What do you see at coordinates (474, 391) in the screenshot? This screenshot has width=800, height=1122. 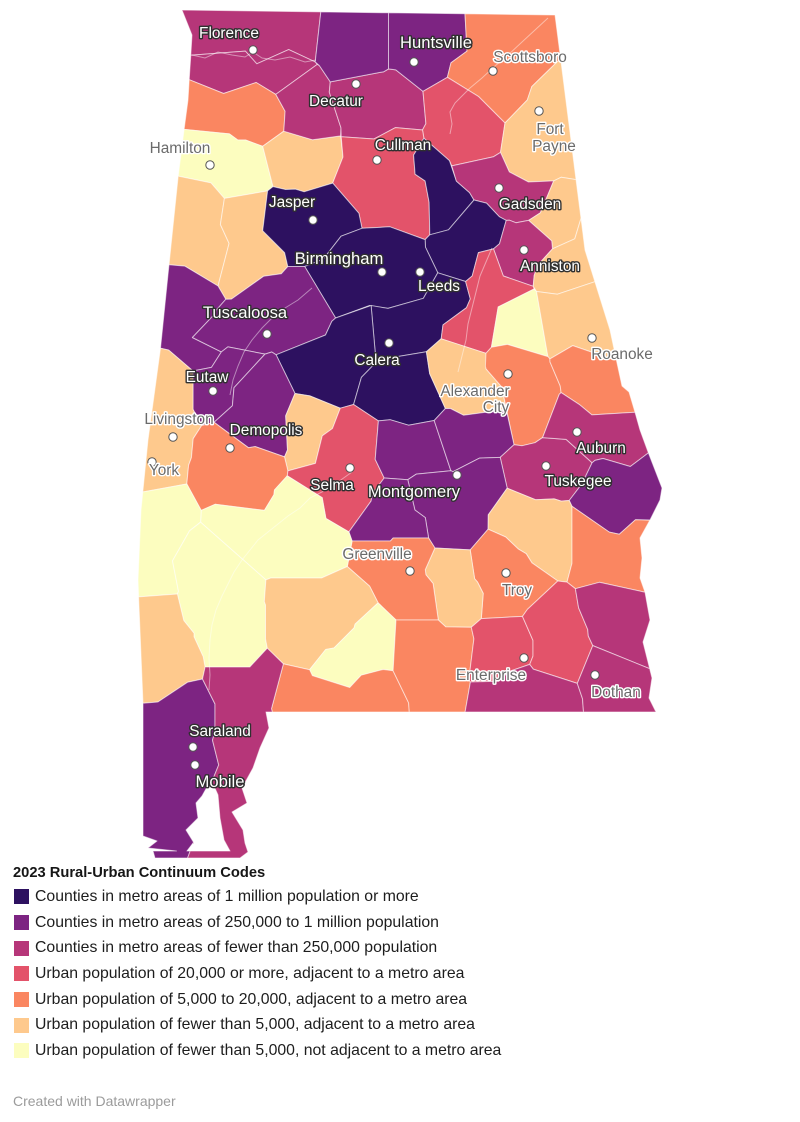 I see `svg-text: Alexander` at bounding box center [474, 391].